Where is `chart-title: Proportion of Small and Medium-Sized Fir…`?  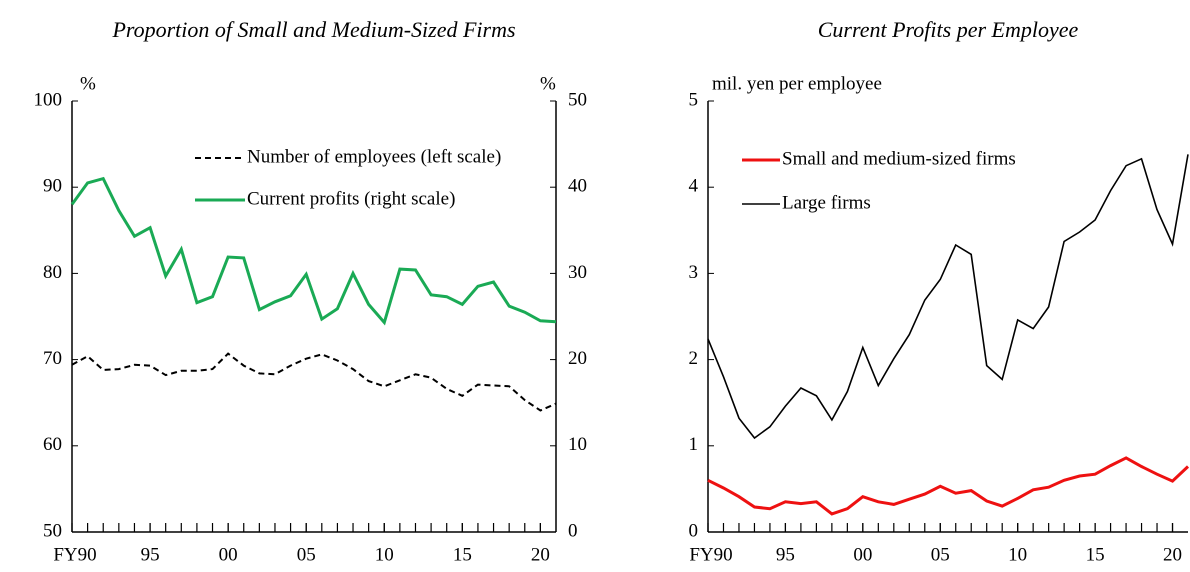 chart-title: Proportion of Small and Medium-Sized Fir… is located at coordinates (313, 29).